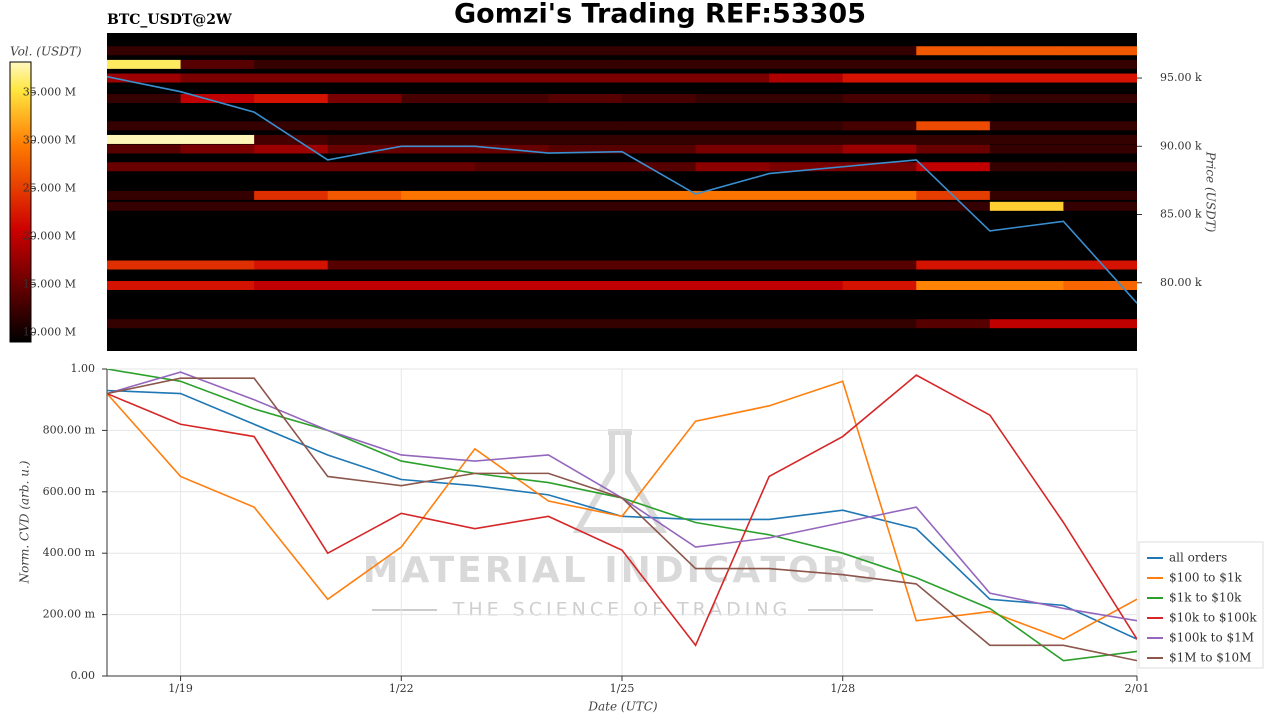 This screenshot has height=724, width=1280. Describe the element at coordinates (622, 707) in the screenshot. I see `x-axis-label: Date (UTC)` at that location.